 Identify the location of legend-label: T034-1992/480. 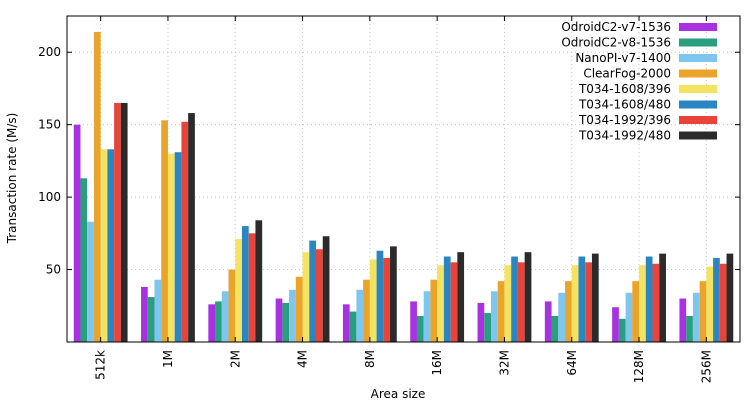
(624, 136).